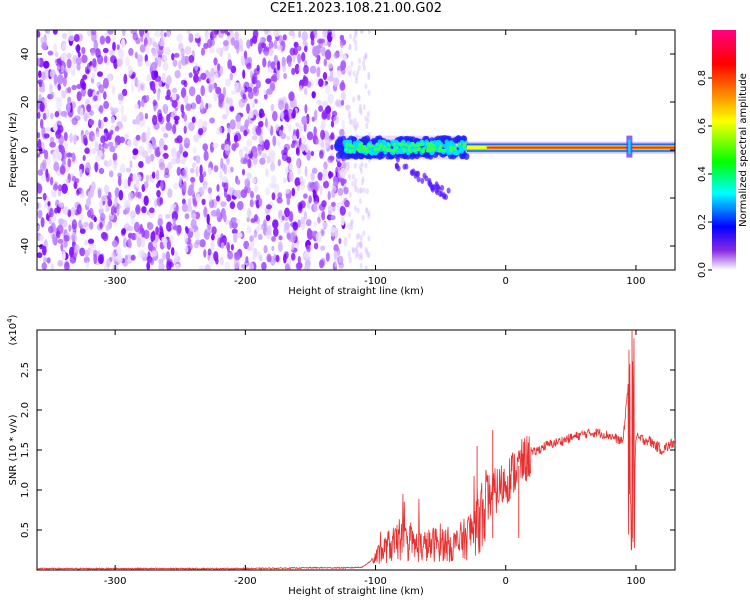 This screenshot has width=750, height=600. Describe the element at coordinates (702, 270) in the screenshot. I see `colorbar-tick-label: 0.0` at that location.